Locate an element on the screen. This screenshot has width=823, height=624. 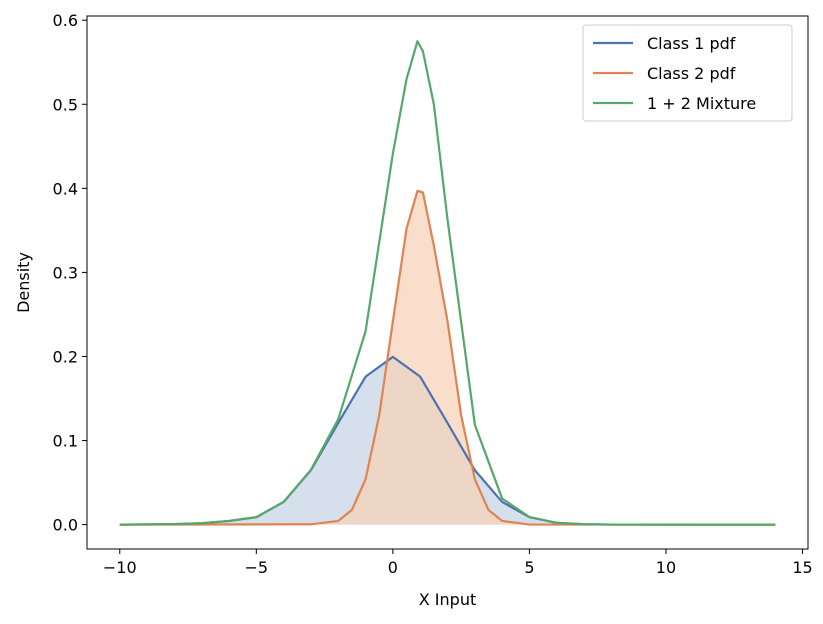
x-axis-label: X Input is located at coordinates (447, 599).